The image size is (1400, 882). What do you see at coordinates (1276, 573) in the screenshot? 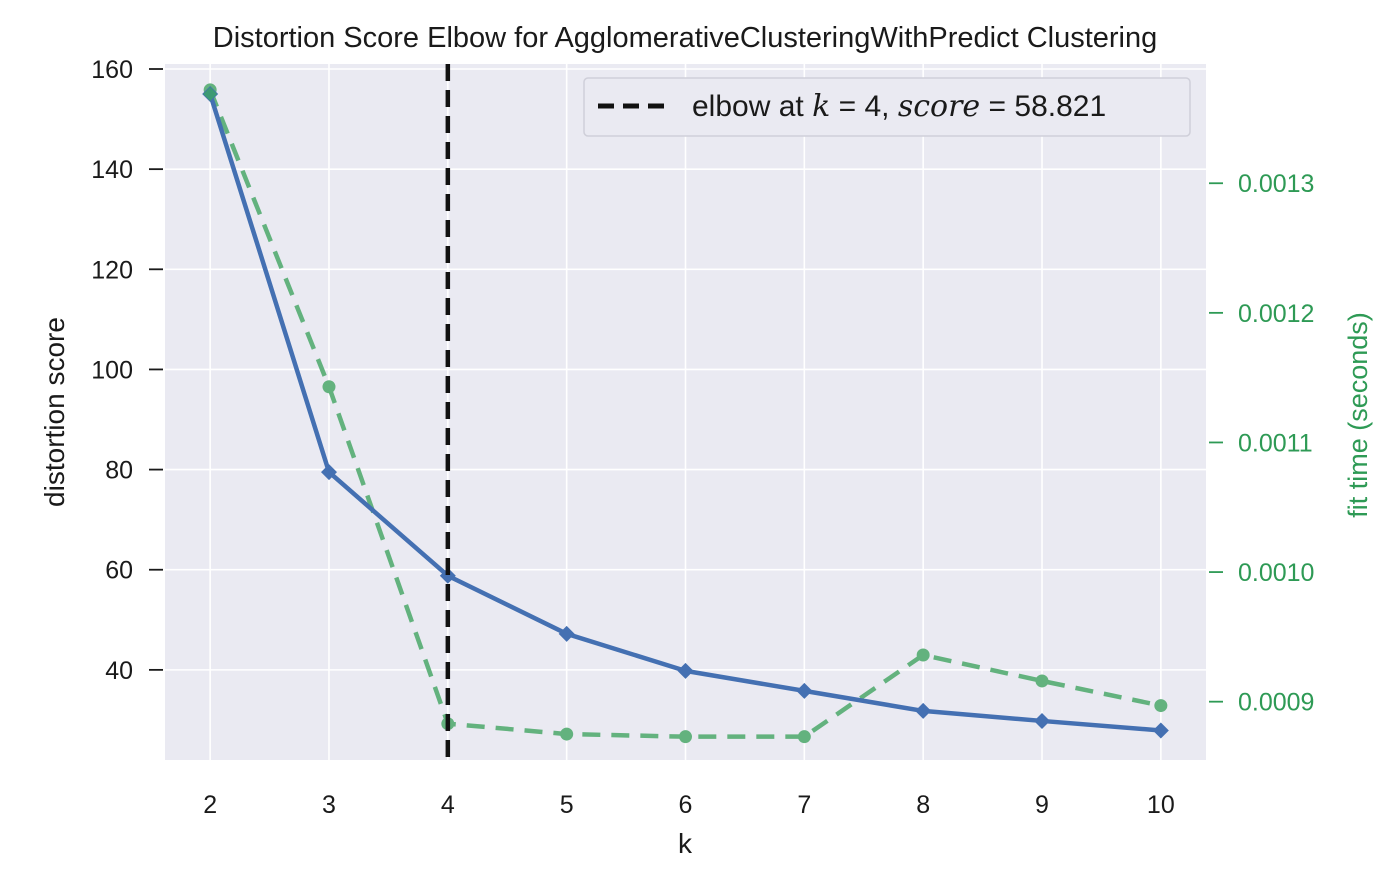
I see `y2-tick-label: 0.0010` at bounding box center [1276, 573].